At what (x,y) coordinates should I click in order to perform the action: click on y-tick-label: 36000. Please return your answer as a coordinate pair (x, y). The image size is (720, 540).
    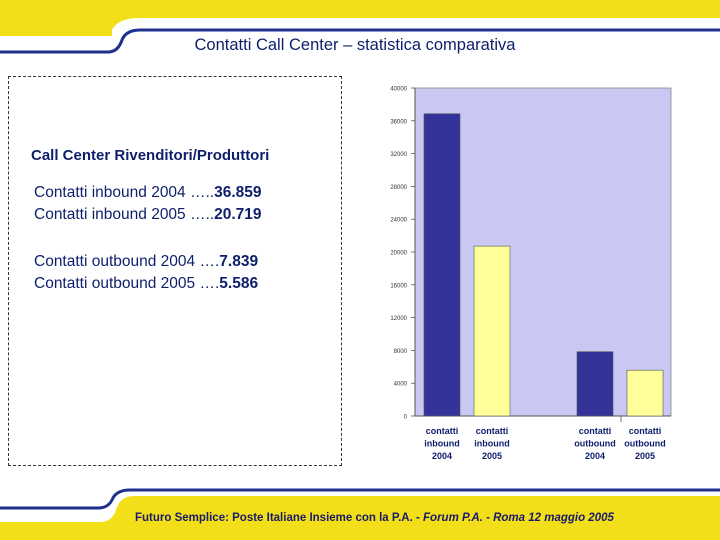
    Looking at the image, I should click on (398, 122).